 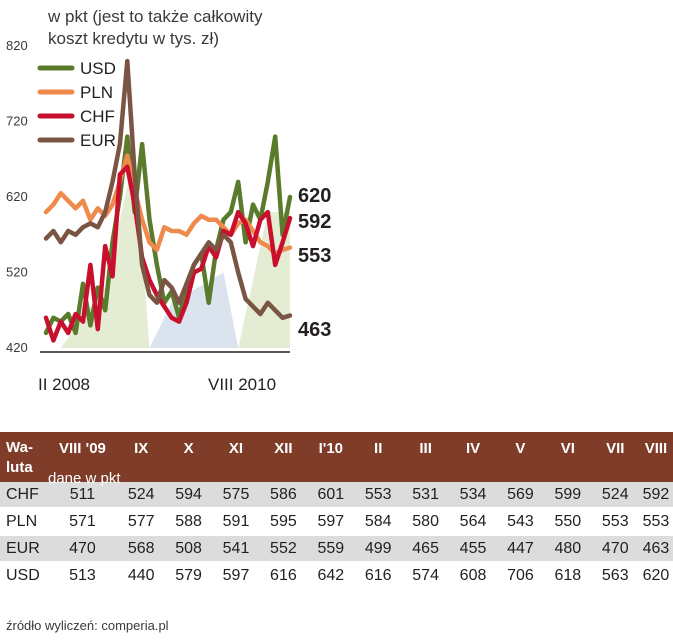 I want to click on table-cell: 552, so click(x=283, y=549).